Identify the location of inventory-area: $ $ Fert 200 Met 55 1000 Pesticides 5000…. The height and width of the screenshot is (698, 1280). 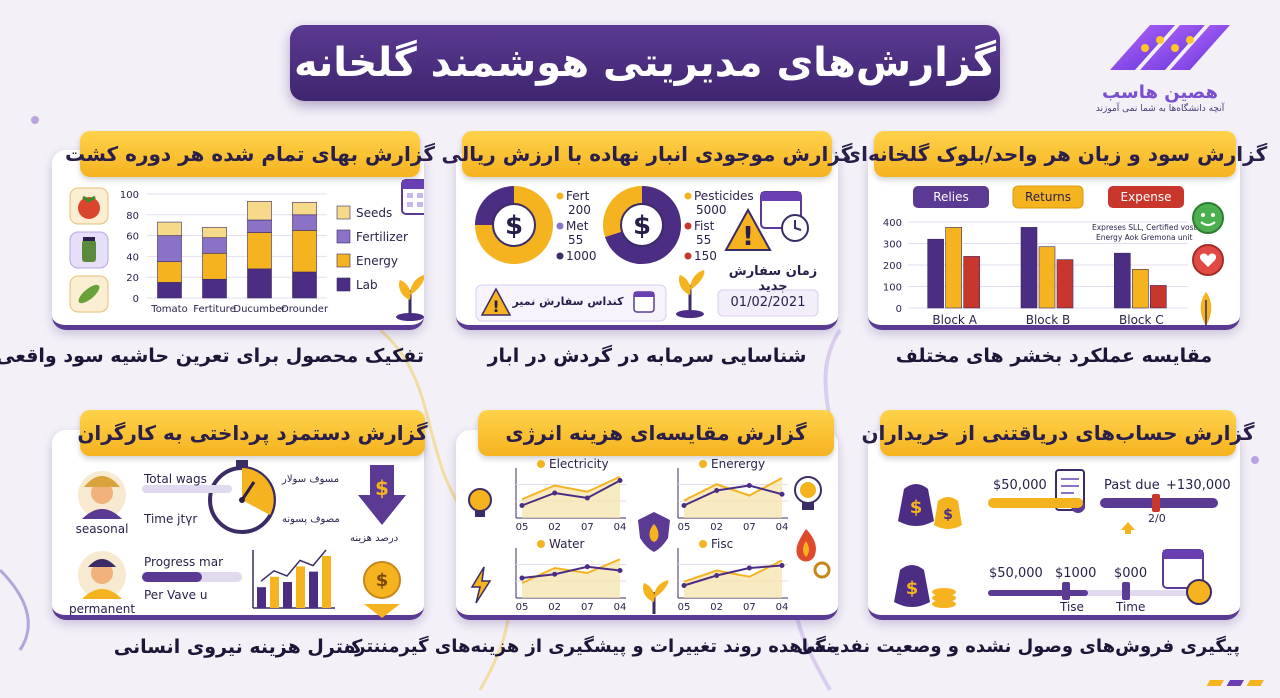
(647, 254).